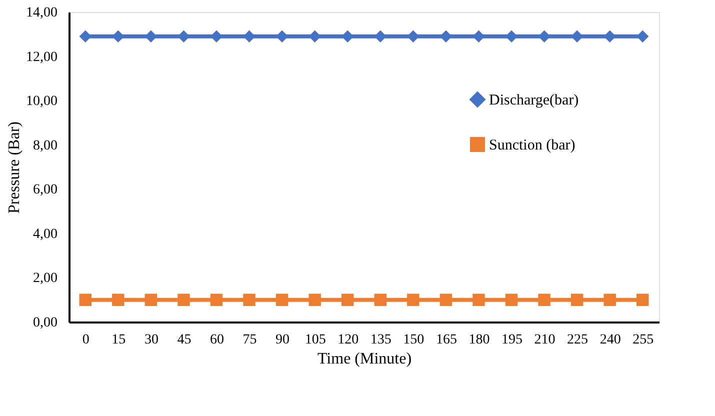 The height and width of the screenshot is (416, 715). Describe the element at coordinates (151, 340) in the screenshot. I see `x-tick-label: 30` at that location.